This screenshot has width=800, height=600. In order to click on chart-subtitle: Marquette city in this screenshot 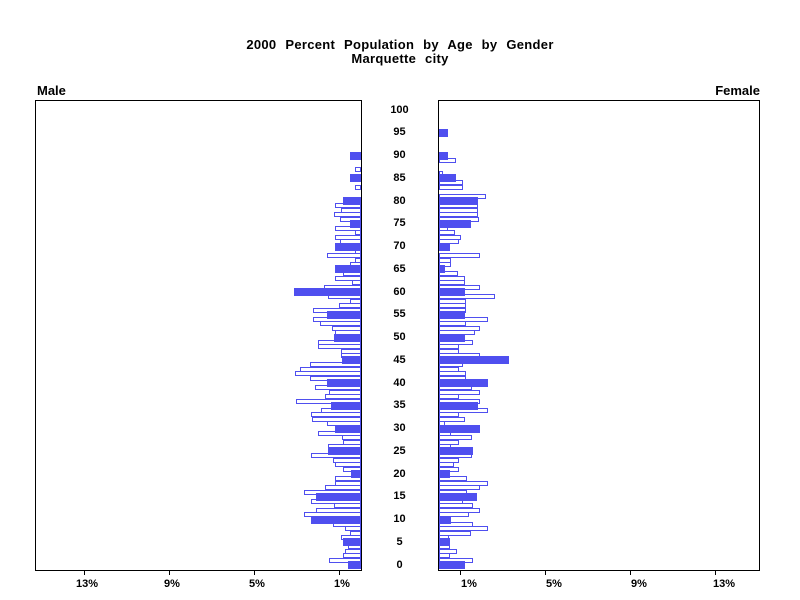, I will do `click(400, 58)`.